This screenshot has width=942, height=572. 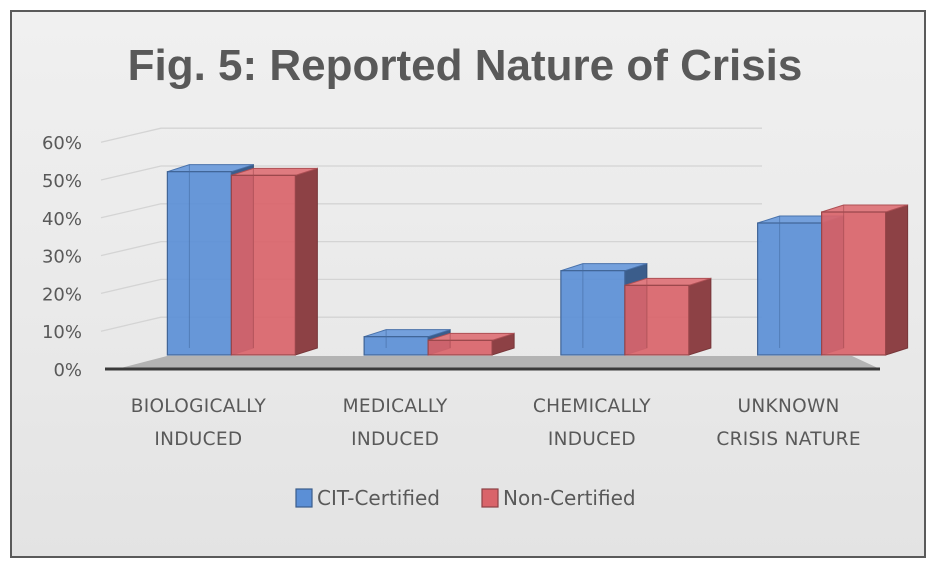 What do you see at coordinates (67, 370) in the screenshot?
I see `y-tick-label: 0%` at bounding box center [67, 370].